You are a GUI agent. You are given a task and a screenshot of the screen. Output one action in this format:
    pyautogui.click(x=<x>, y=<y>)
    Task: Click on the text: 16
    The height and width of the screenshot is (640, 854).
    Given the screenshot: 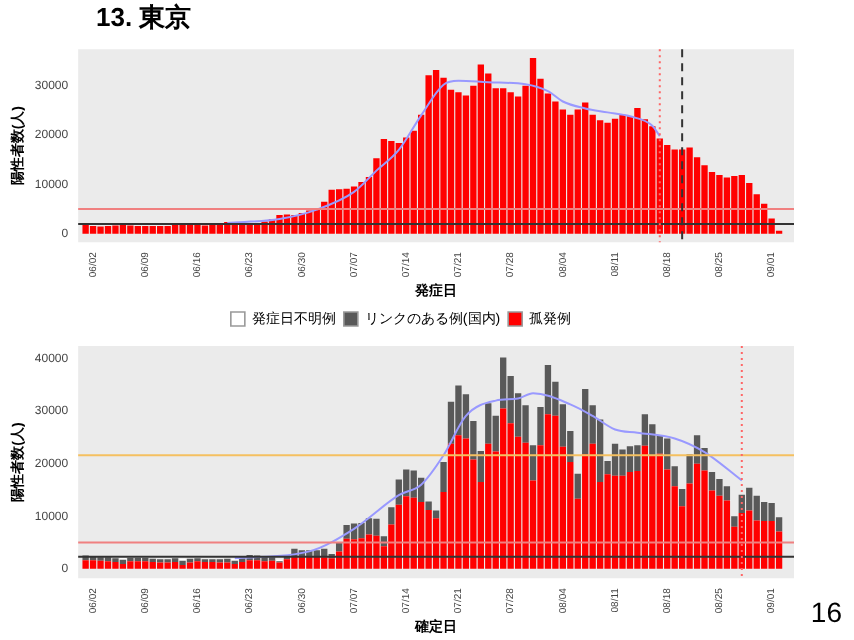 What is the action you would take?
    pyautogui.click(x=826, y=611)
    